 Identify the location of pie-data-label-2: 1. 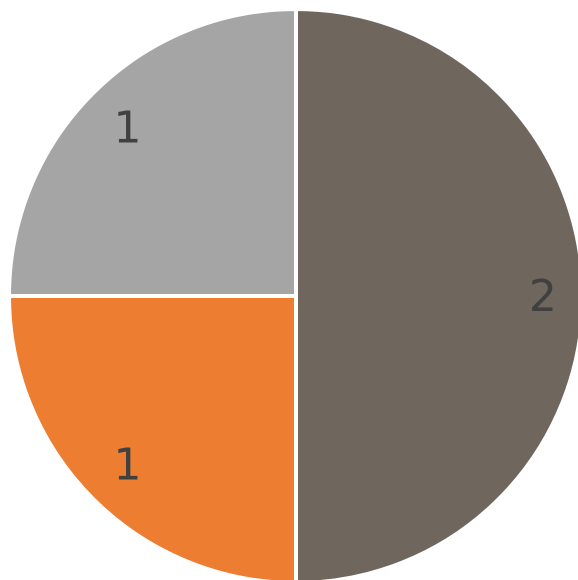
(128, 128).